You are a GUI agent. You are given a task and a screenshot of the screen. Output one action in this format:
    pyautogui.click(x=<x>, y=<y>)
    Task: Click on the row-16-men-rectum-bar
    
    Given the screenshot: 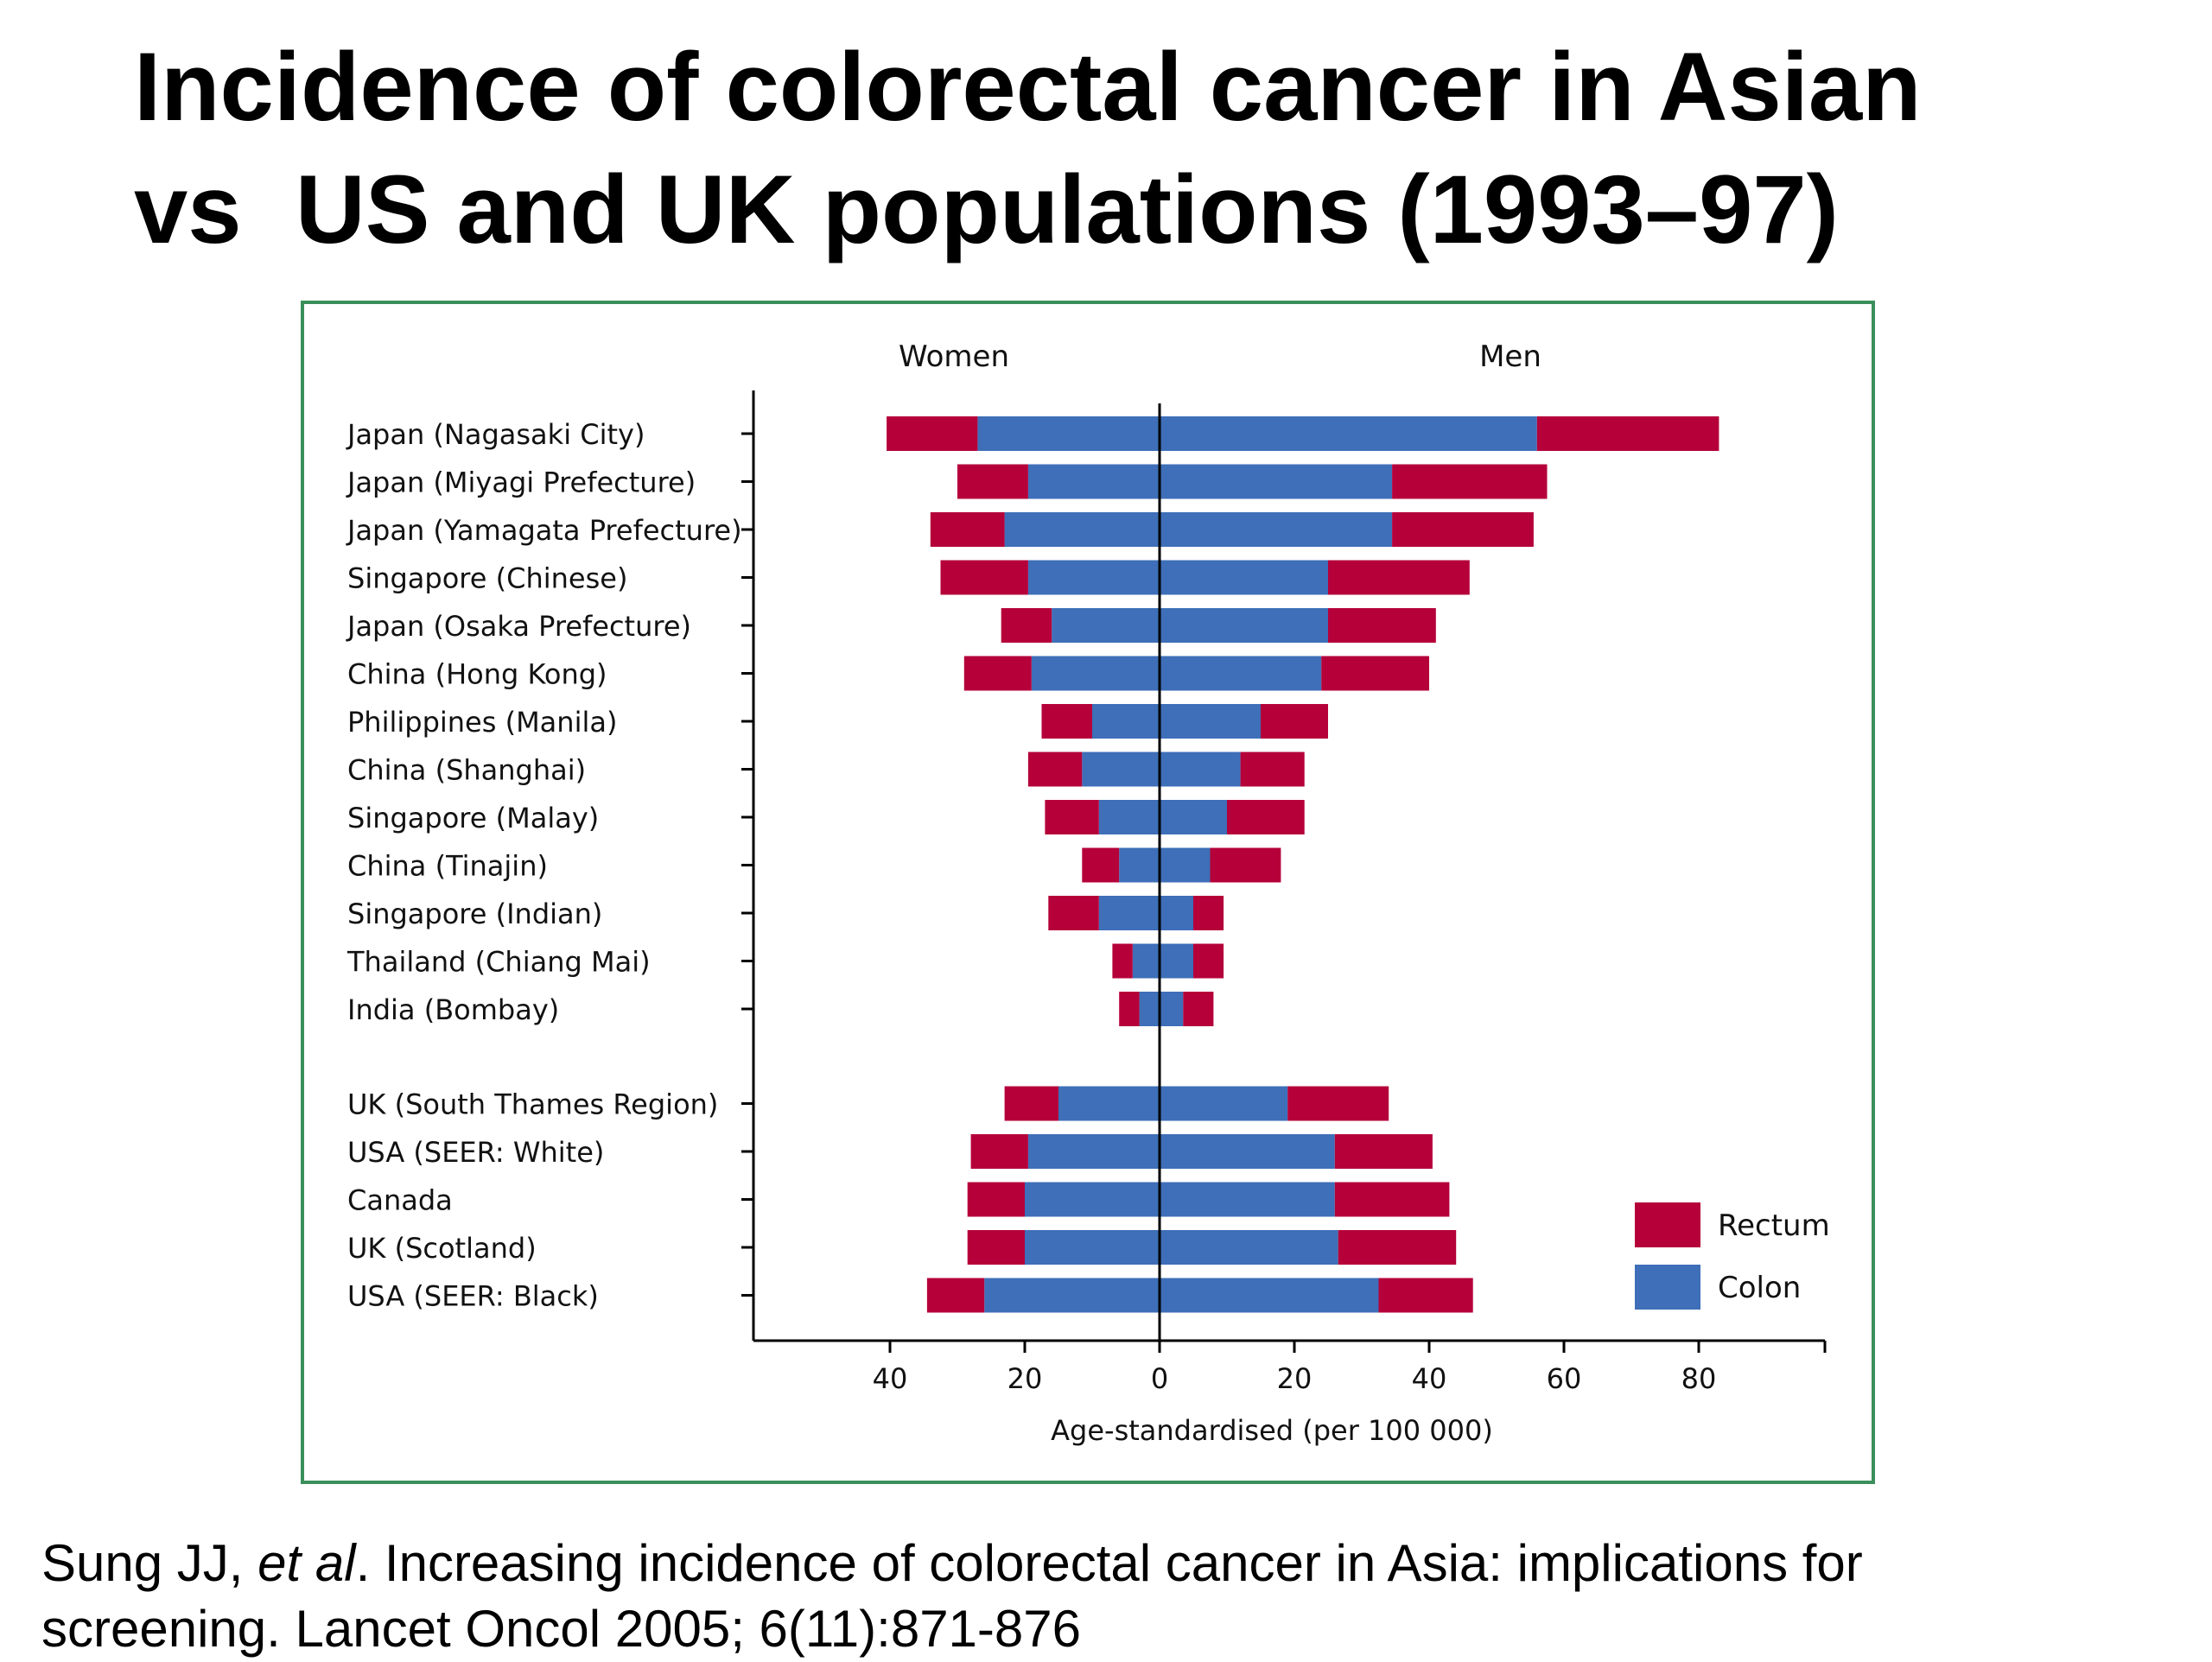 What is the action you would take?
    pyautogui.click(x=1392, y=1199)
    